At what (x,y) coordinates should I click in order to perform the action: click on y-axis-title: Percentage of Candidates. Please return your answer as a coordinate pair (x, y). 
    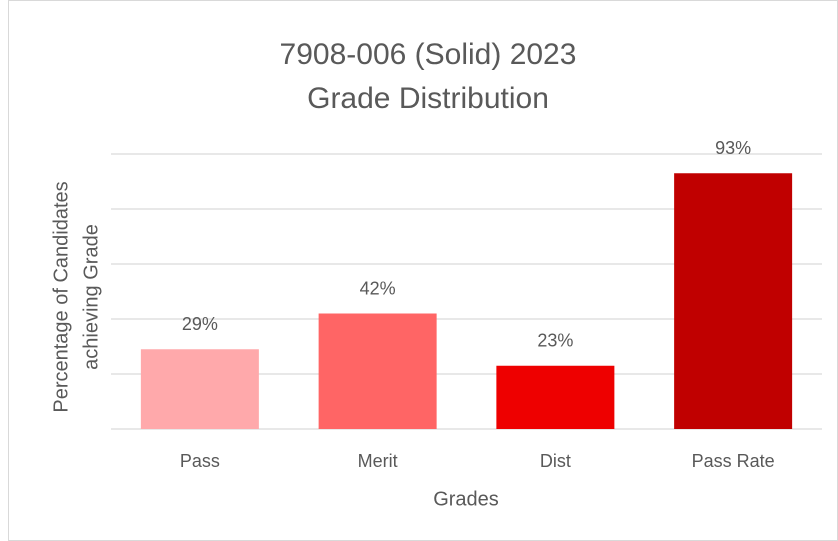
    Looking at the image, I should click on (61, 296).